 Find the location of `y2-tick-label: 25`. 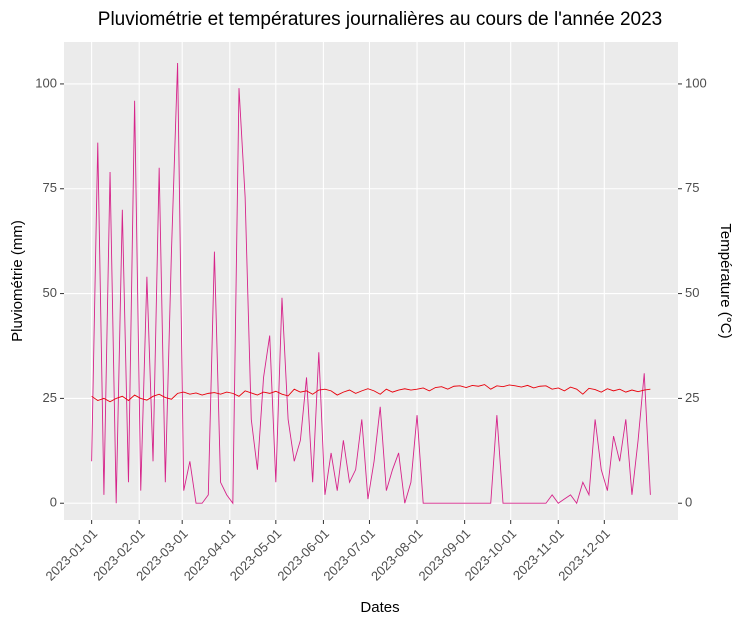

y2-tick-label: 25 is located at coordinates (692, 397).